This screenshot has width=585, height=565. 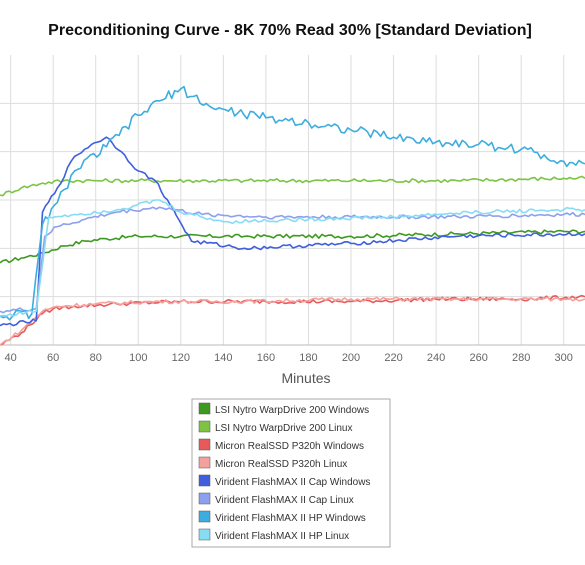 I want to click on x-tick-label: 100, so click(x=138, y=358).